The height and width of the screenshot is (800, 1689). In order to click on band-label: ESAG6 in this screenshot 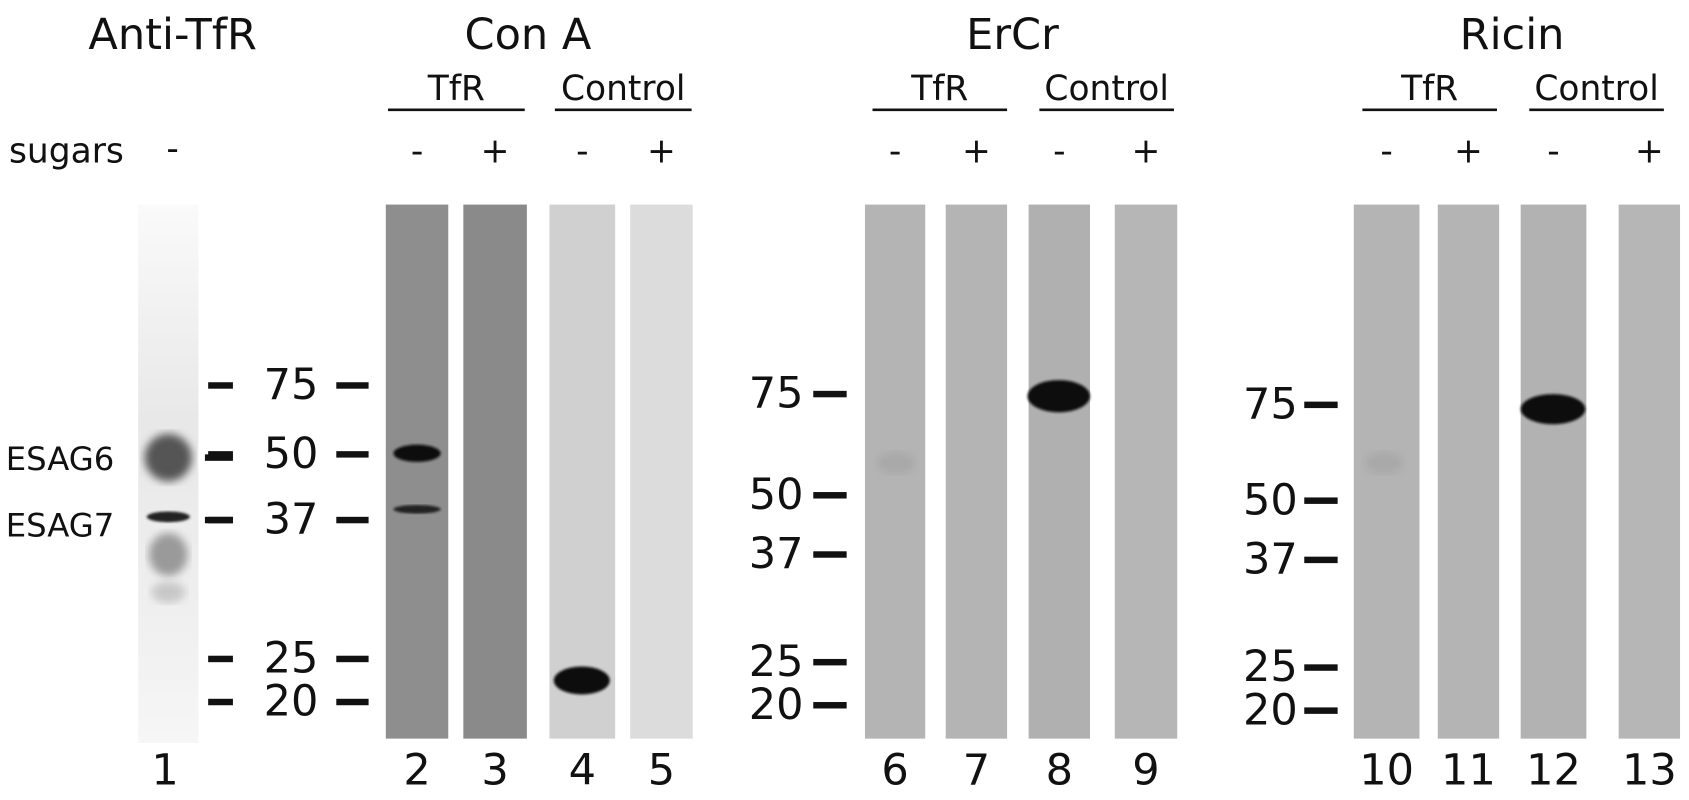, I will do `click(60, 459)`.